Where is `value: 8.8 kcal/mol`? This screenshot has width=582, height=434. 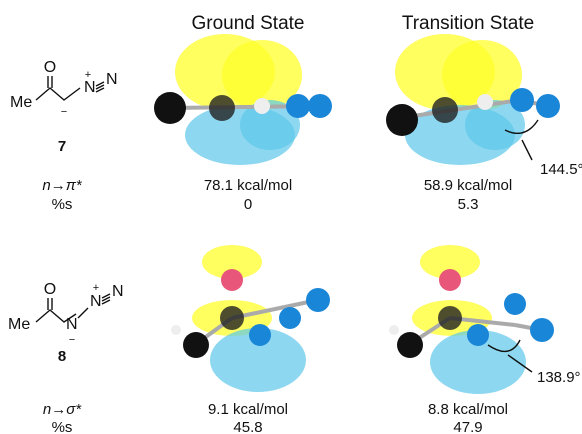 value: 8.8 kcal/mol is located at coordinates (468, 409).